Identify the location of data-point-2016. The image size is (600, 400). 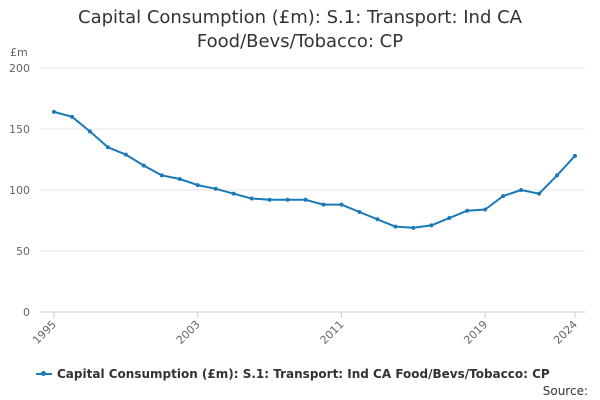
(431, 225).